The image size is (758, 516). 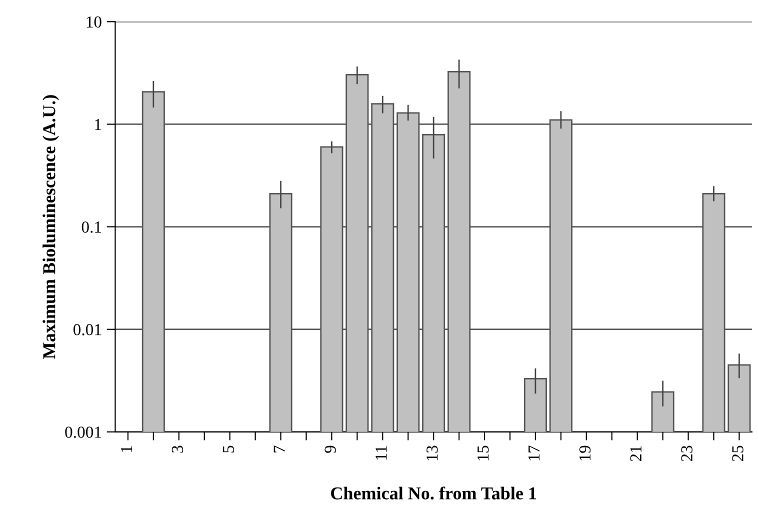 What do you see at coordinates (87, 330) in the screenshot?
I see `y-tick-label: 0.01` at bounding box center [87, 330].